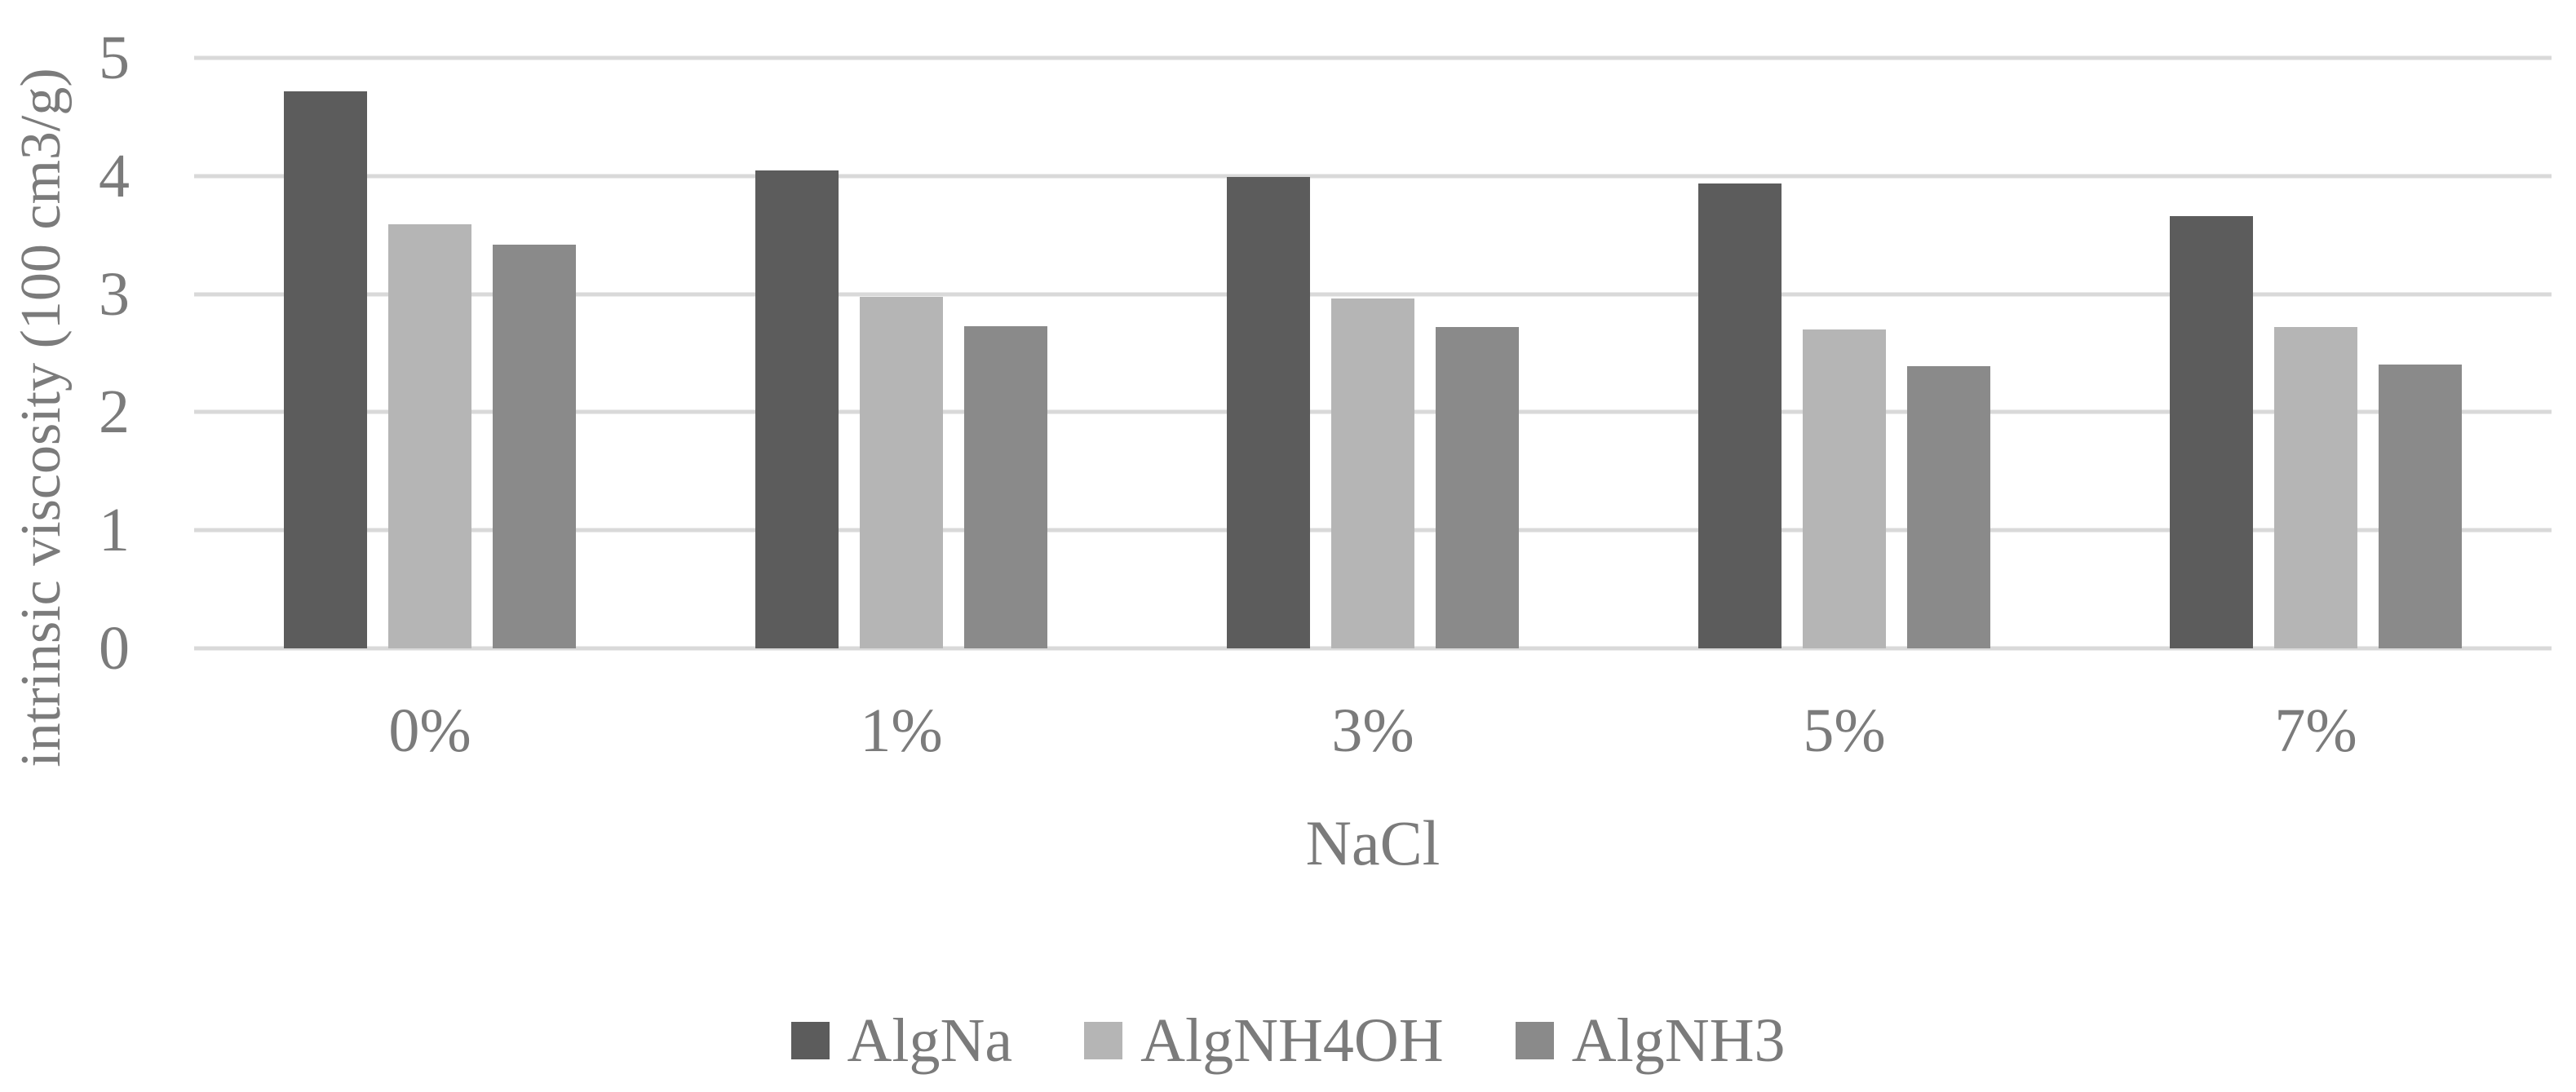 This screenshot has width=2576, height=1092. What do you see at coordinates (1844, 730) in the screenshot?
I see `x-tick-label: 5%` at bounding box center [1844, 730].